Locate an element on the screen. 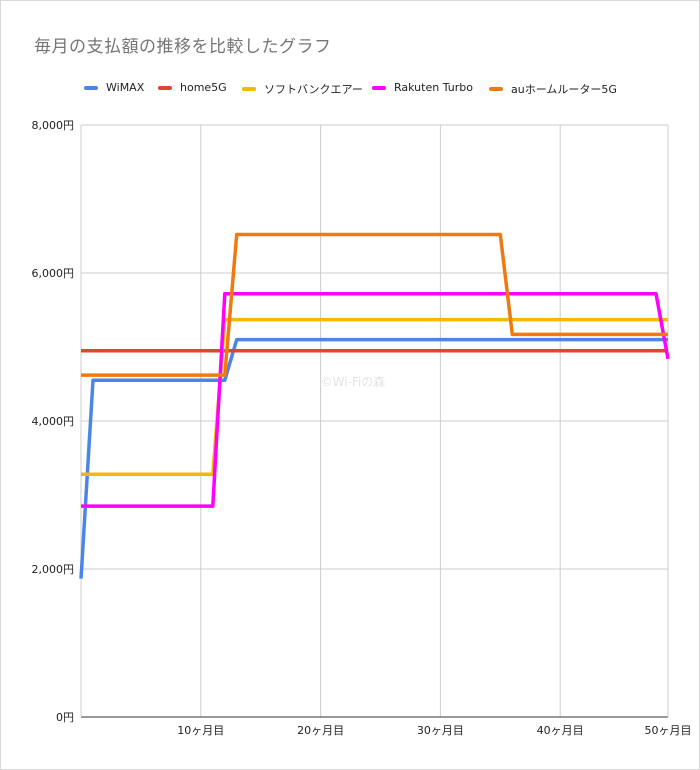 Image resolution: width=700 pixels, height=770 pixels. legend-item: home5G is located at coordinates (192, 87).